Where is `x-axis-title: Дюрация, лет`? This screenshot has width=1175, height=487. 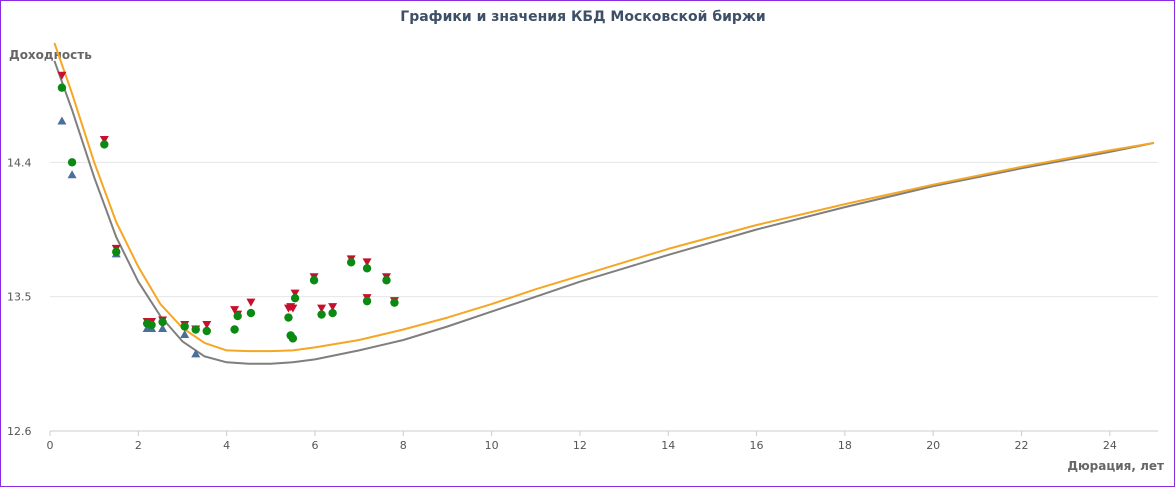
x-axis-title: Дюрация, лет is located at coordinates (1115, 466).